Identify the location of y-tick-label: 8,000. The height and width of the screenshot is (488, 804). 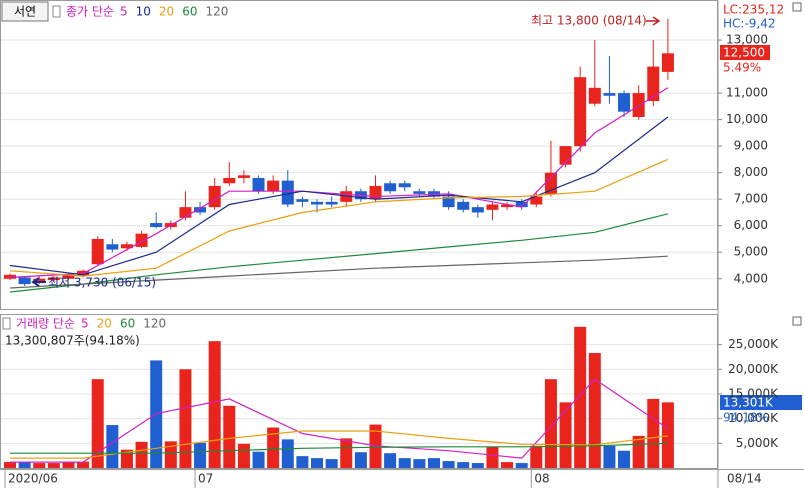
(751, 172).